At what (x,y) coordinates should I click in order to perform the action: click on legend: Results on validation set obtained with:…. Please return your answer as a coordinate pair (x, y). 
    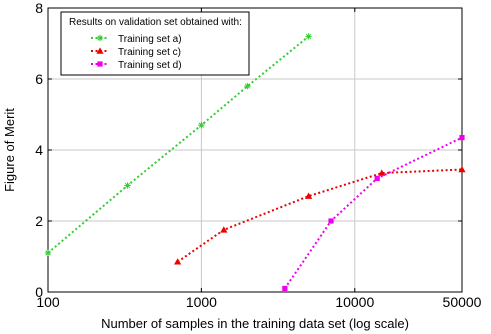
    Looking at the image, I should click on (155, 43).